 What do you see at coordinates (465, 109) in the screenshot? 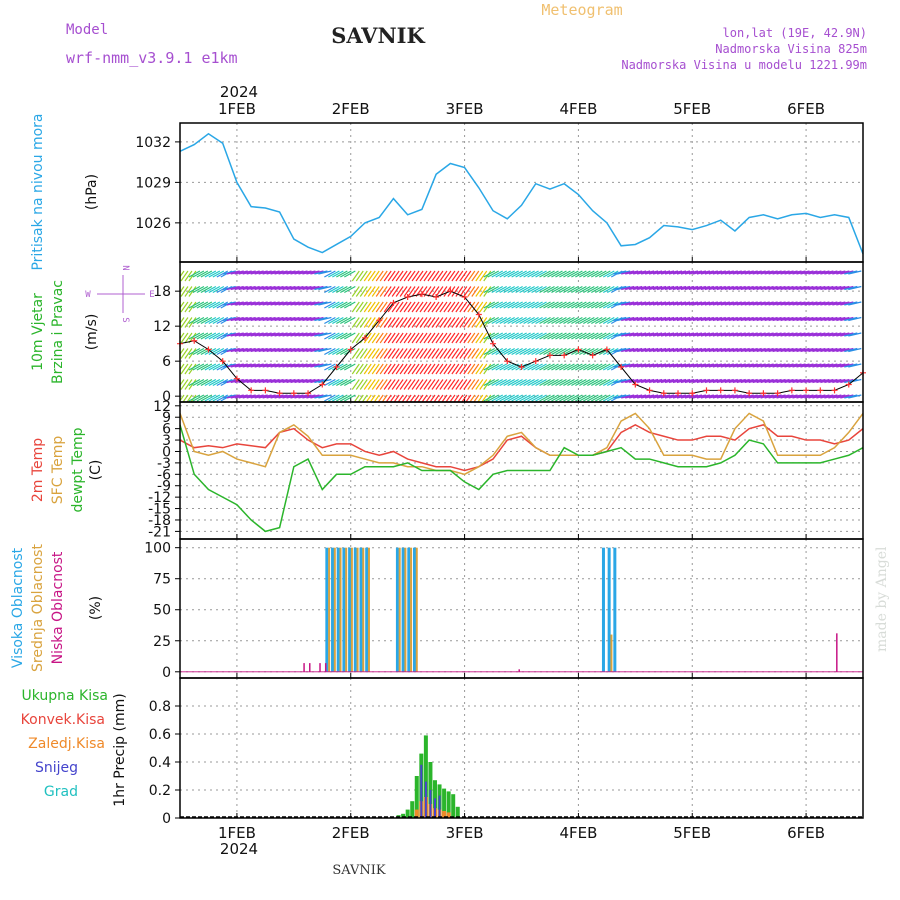
I see `x-tick-label-top: 3FEB` at bounding box center [465, 109].